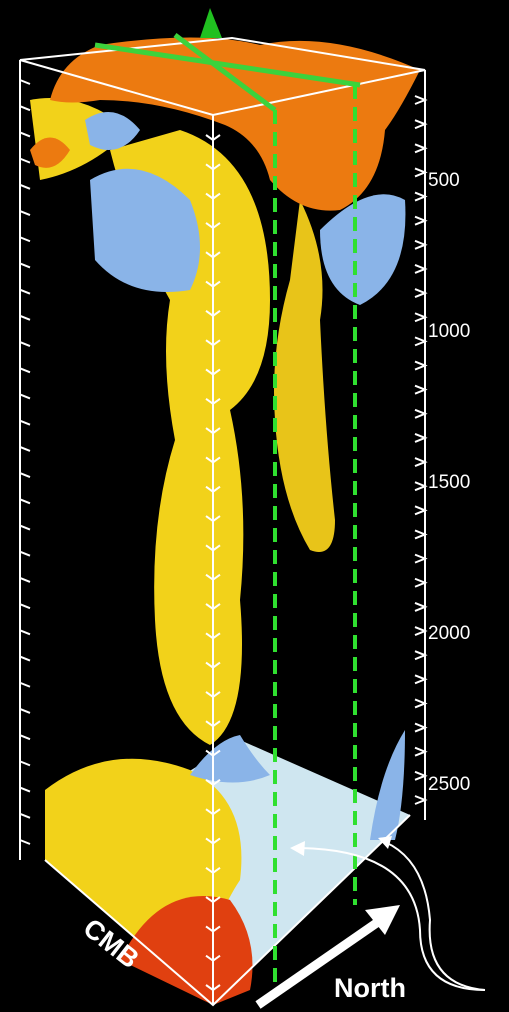  I want to click on blue-blob-bottom-right, so click(387, 785).